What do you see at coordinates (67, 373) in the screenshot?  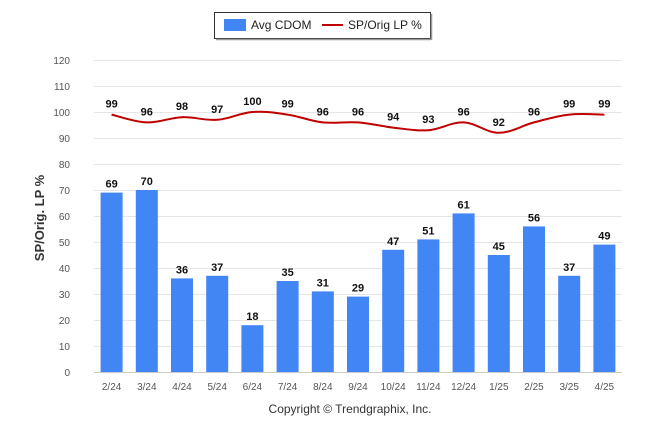 I see `y-tick-label: 0` at bounding box center [67, 373].